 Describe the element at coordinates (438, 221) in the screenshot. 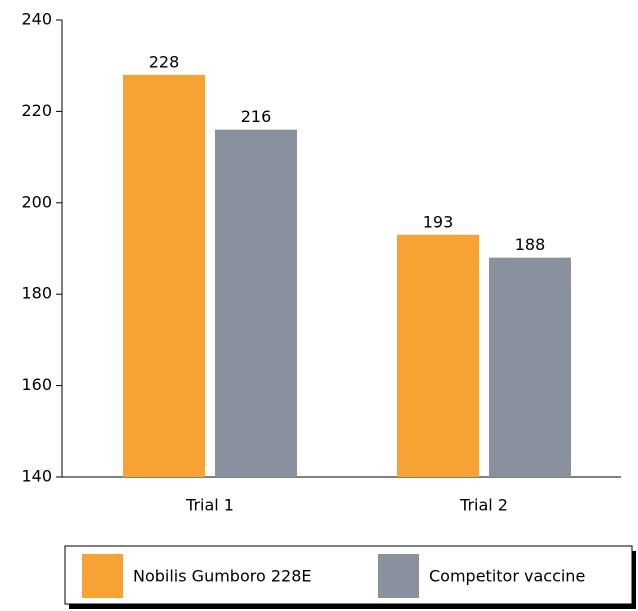

I see `value-label: 193` at that location.